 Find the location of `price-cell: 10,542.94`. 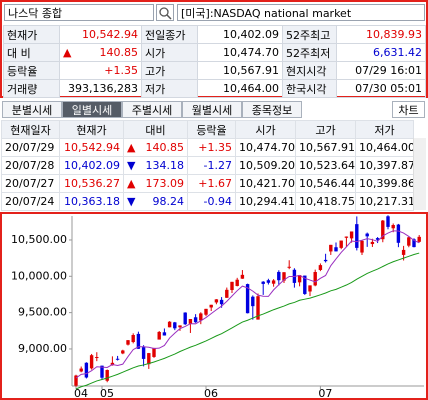

price-cell: 10,542.94 is located at coordinates (91, 147).